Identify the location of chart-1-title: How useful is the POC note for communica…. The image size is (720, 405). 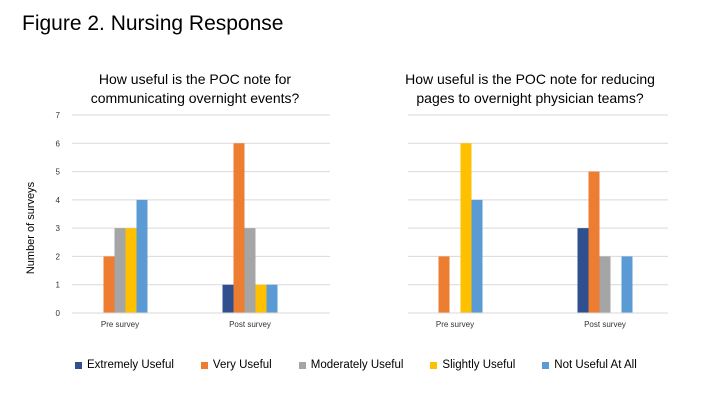
(195, 89).